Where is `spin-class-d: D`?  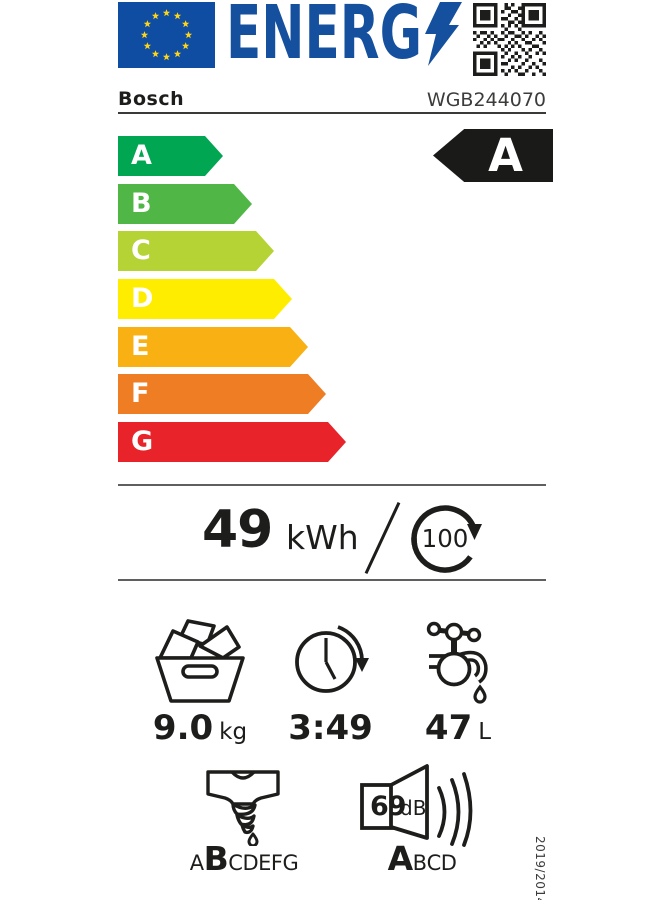
spin-class-d: D is located at coordinates (250, 863).